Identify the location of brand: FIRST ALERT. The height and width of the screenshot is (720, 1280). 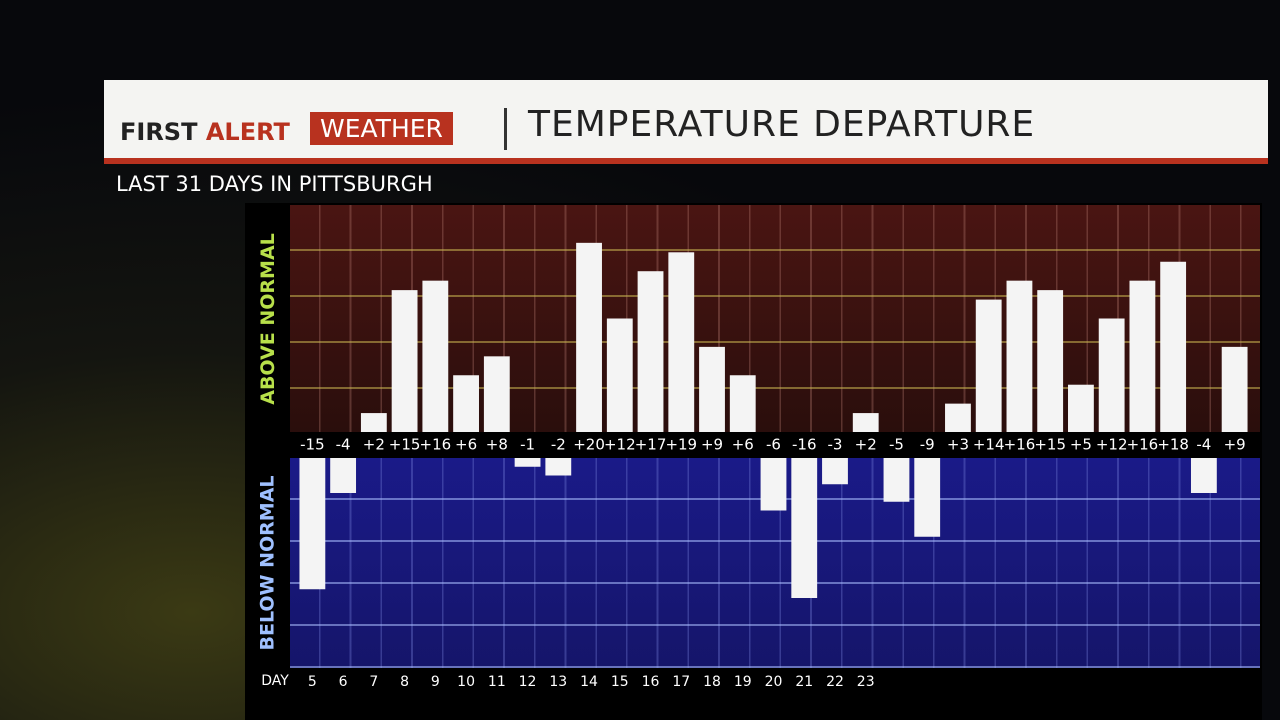
(205, 132).